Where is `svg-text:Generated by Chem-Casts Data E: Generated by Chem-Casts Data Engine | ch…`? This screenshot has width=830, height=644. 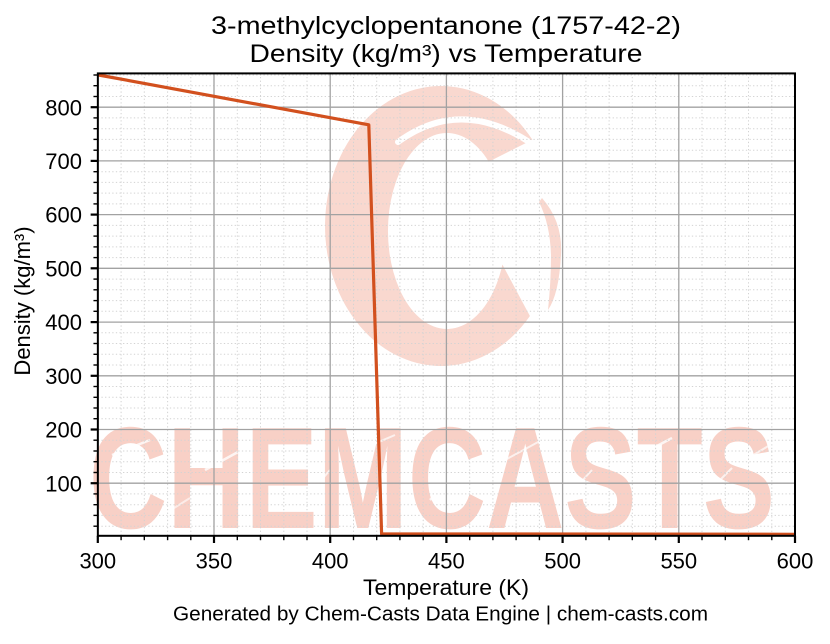
svg-text:Generated by Chem-Casts Data E: Generated by Chem-Casts Data Engine | ch… is located at coordinates (440, 615).